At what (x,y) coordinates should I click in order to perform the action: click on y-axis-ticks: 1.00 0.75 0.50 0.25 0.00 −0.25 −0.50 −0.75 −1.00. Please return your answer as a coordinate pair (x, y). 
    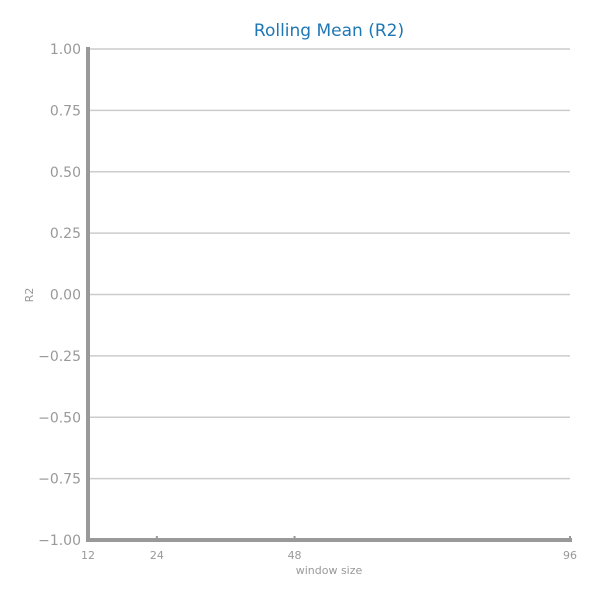
    Looking at the image, I should click on (59, 295).